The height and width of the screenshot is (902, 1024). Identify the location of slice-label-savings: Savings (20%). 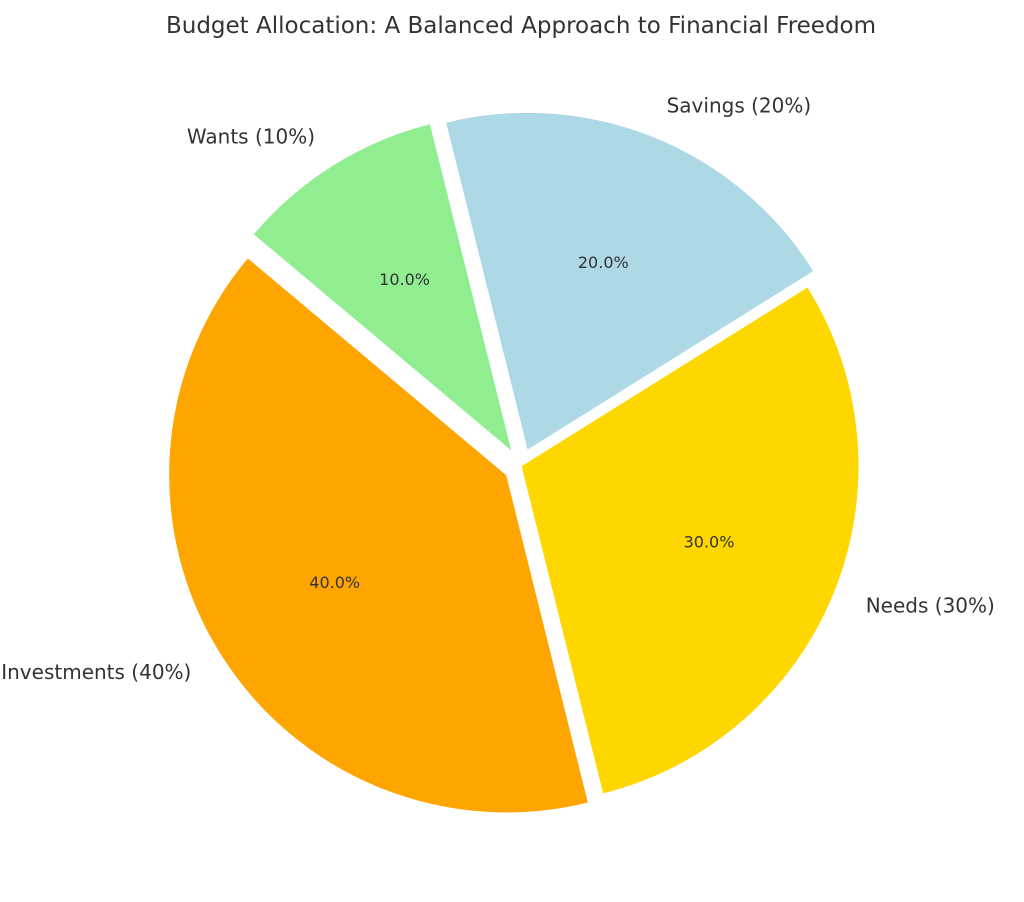
(739, 106).